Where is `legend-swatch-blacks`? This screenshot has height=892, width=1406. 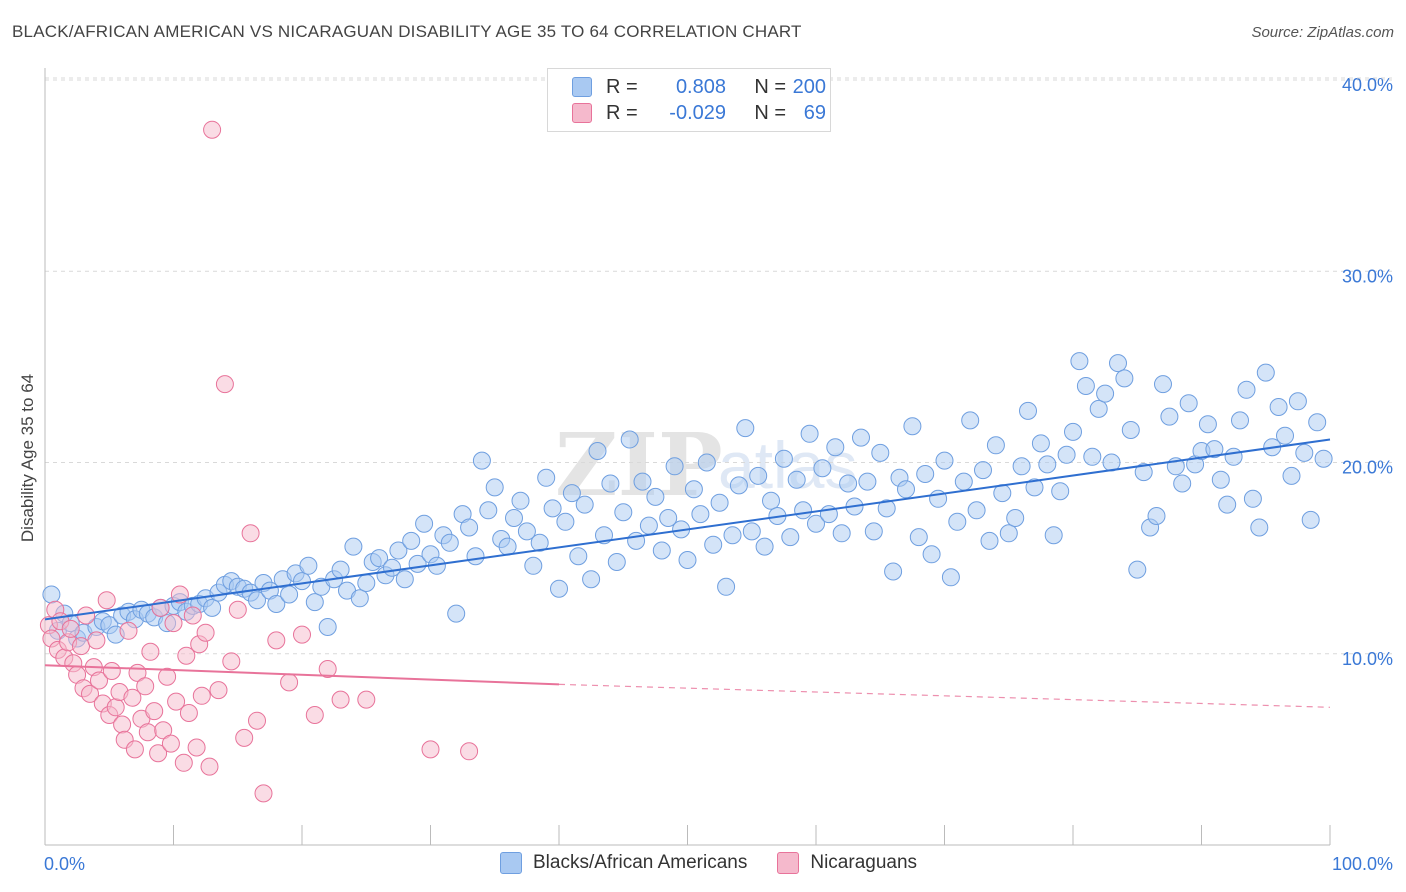 legend-swatch-blacks is located at coordinates (582, 87).